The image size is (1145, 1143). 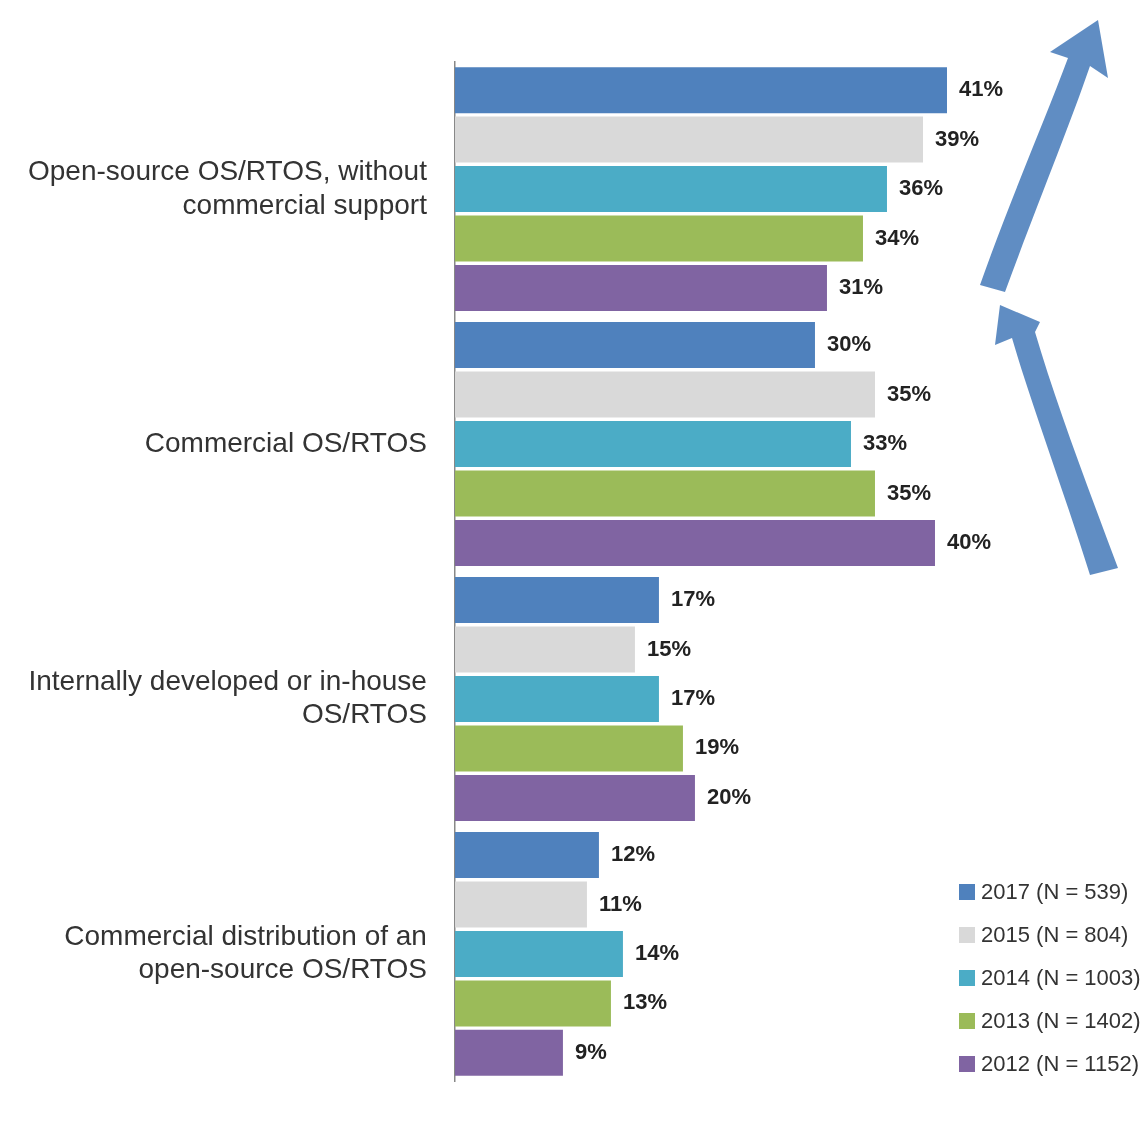 What do you see at coordinates (644, 1002) in the screenshot?
I see `data-label: 13%` at bounding box center [644, 1002].